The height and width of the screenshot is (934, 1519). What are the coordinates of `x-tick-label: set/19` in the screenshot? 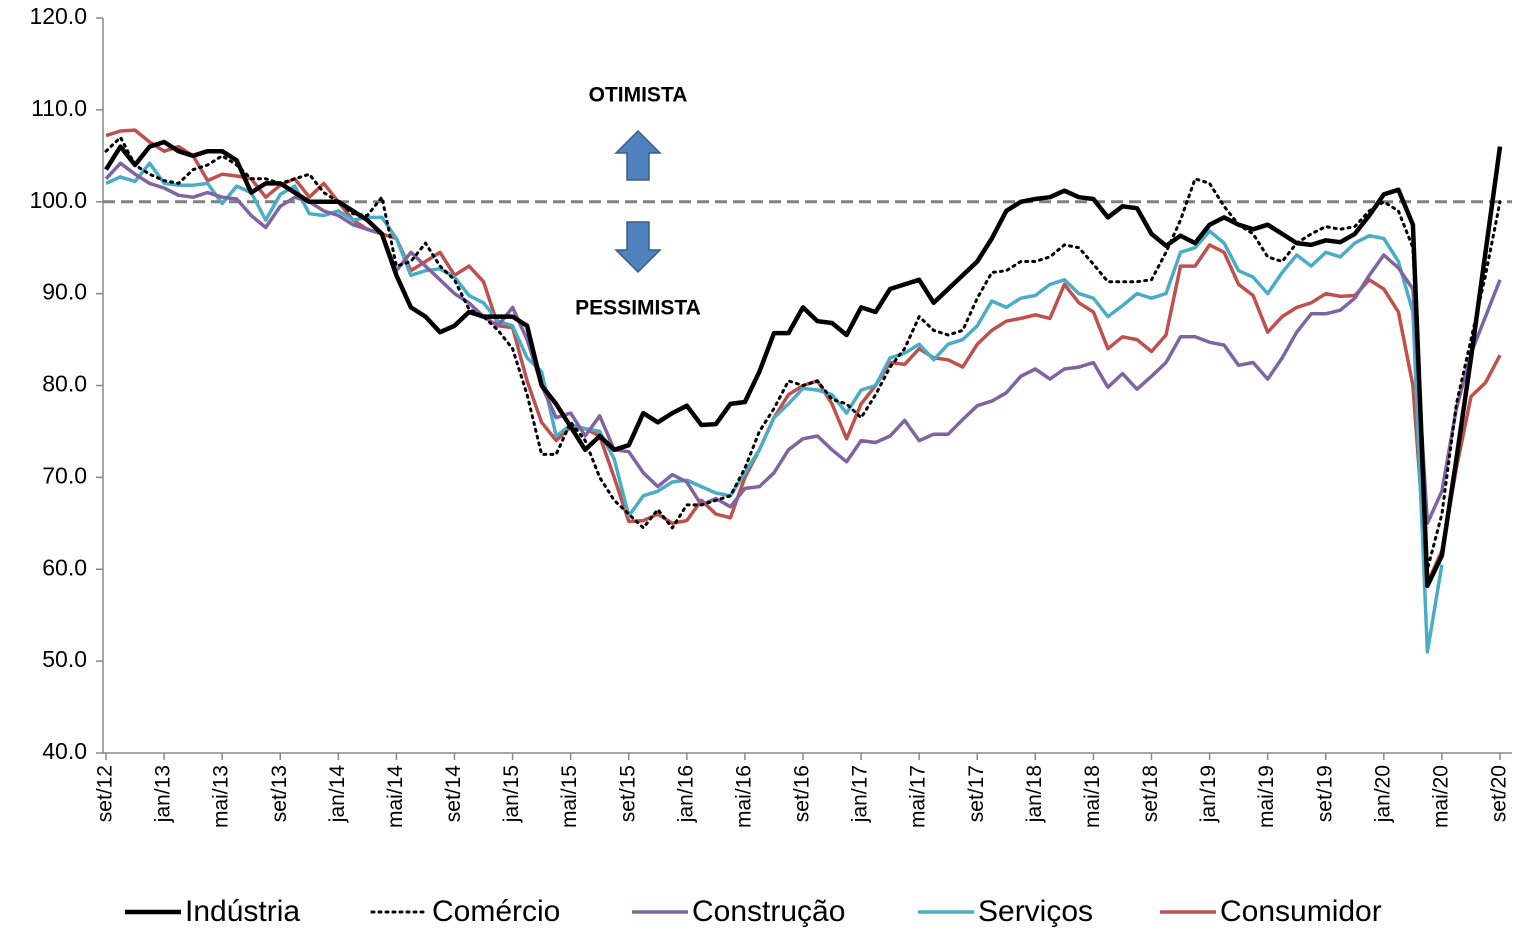 It's located at (1324, 793).